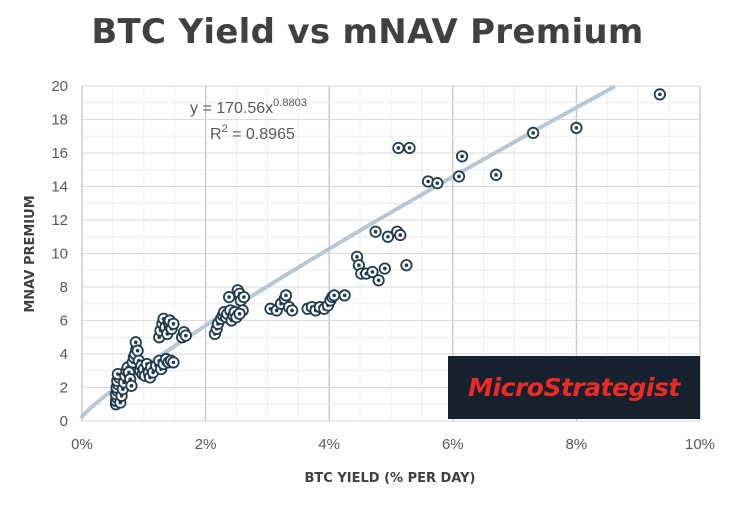 This screenshot has width=735, height=505. I want to click on x-tick-label: 6%, so click(453, 444).